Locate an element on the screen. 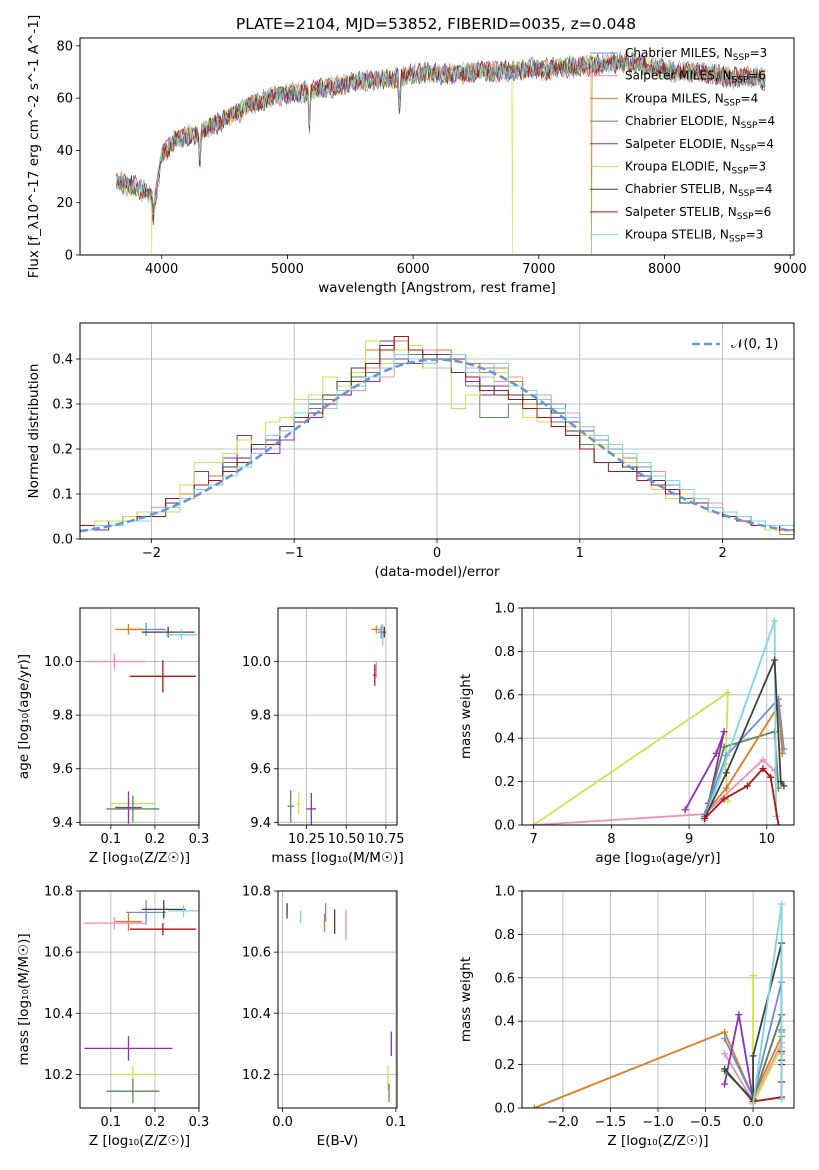  legend-label: 𝒩(0, 1) is located at coordinates (754, 344).